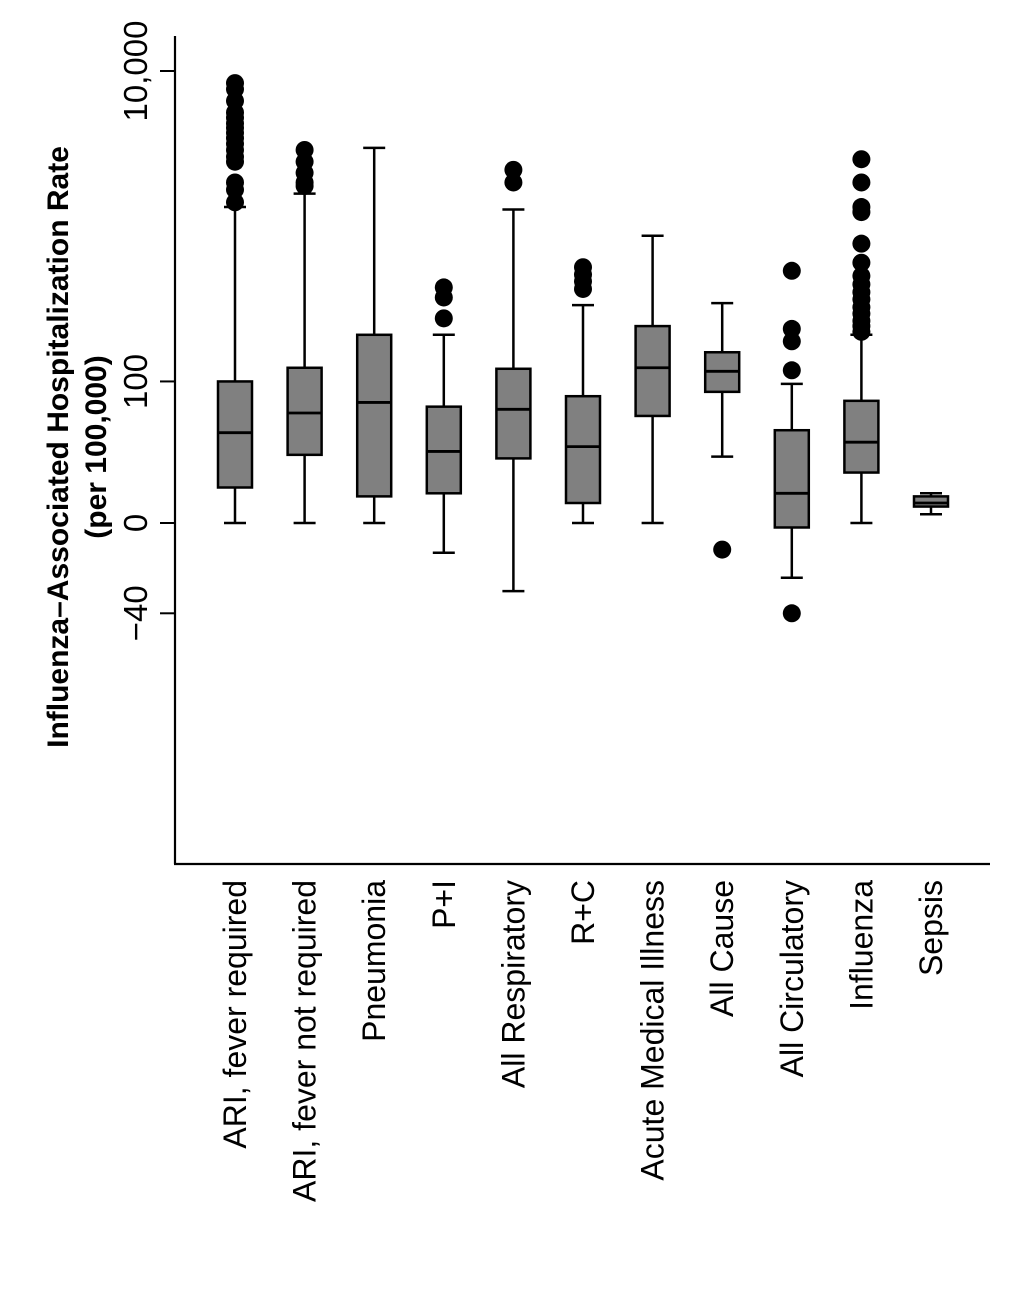 The width and height of the screenshot is (1024, 1303). Describe the element at coordinates (135, 71) in the screenshot. I see `y-tick-label: 10,000` at that location.